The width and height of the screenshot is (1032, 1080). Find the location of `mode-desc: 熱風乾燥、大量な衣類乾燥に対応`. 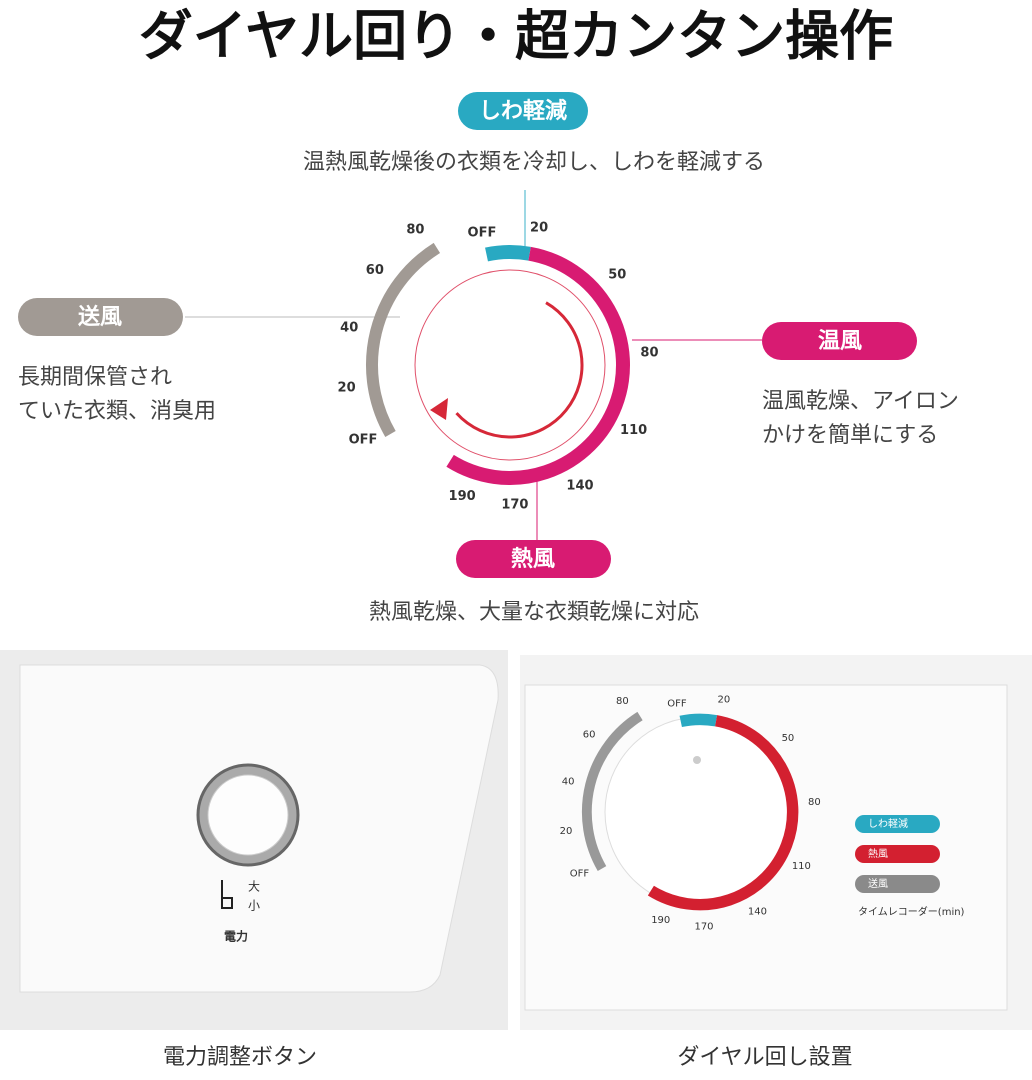

mode-desc: 熱風乾燥、大量な衣類乾燥に対応 is located at coordinates (534, 612).